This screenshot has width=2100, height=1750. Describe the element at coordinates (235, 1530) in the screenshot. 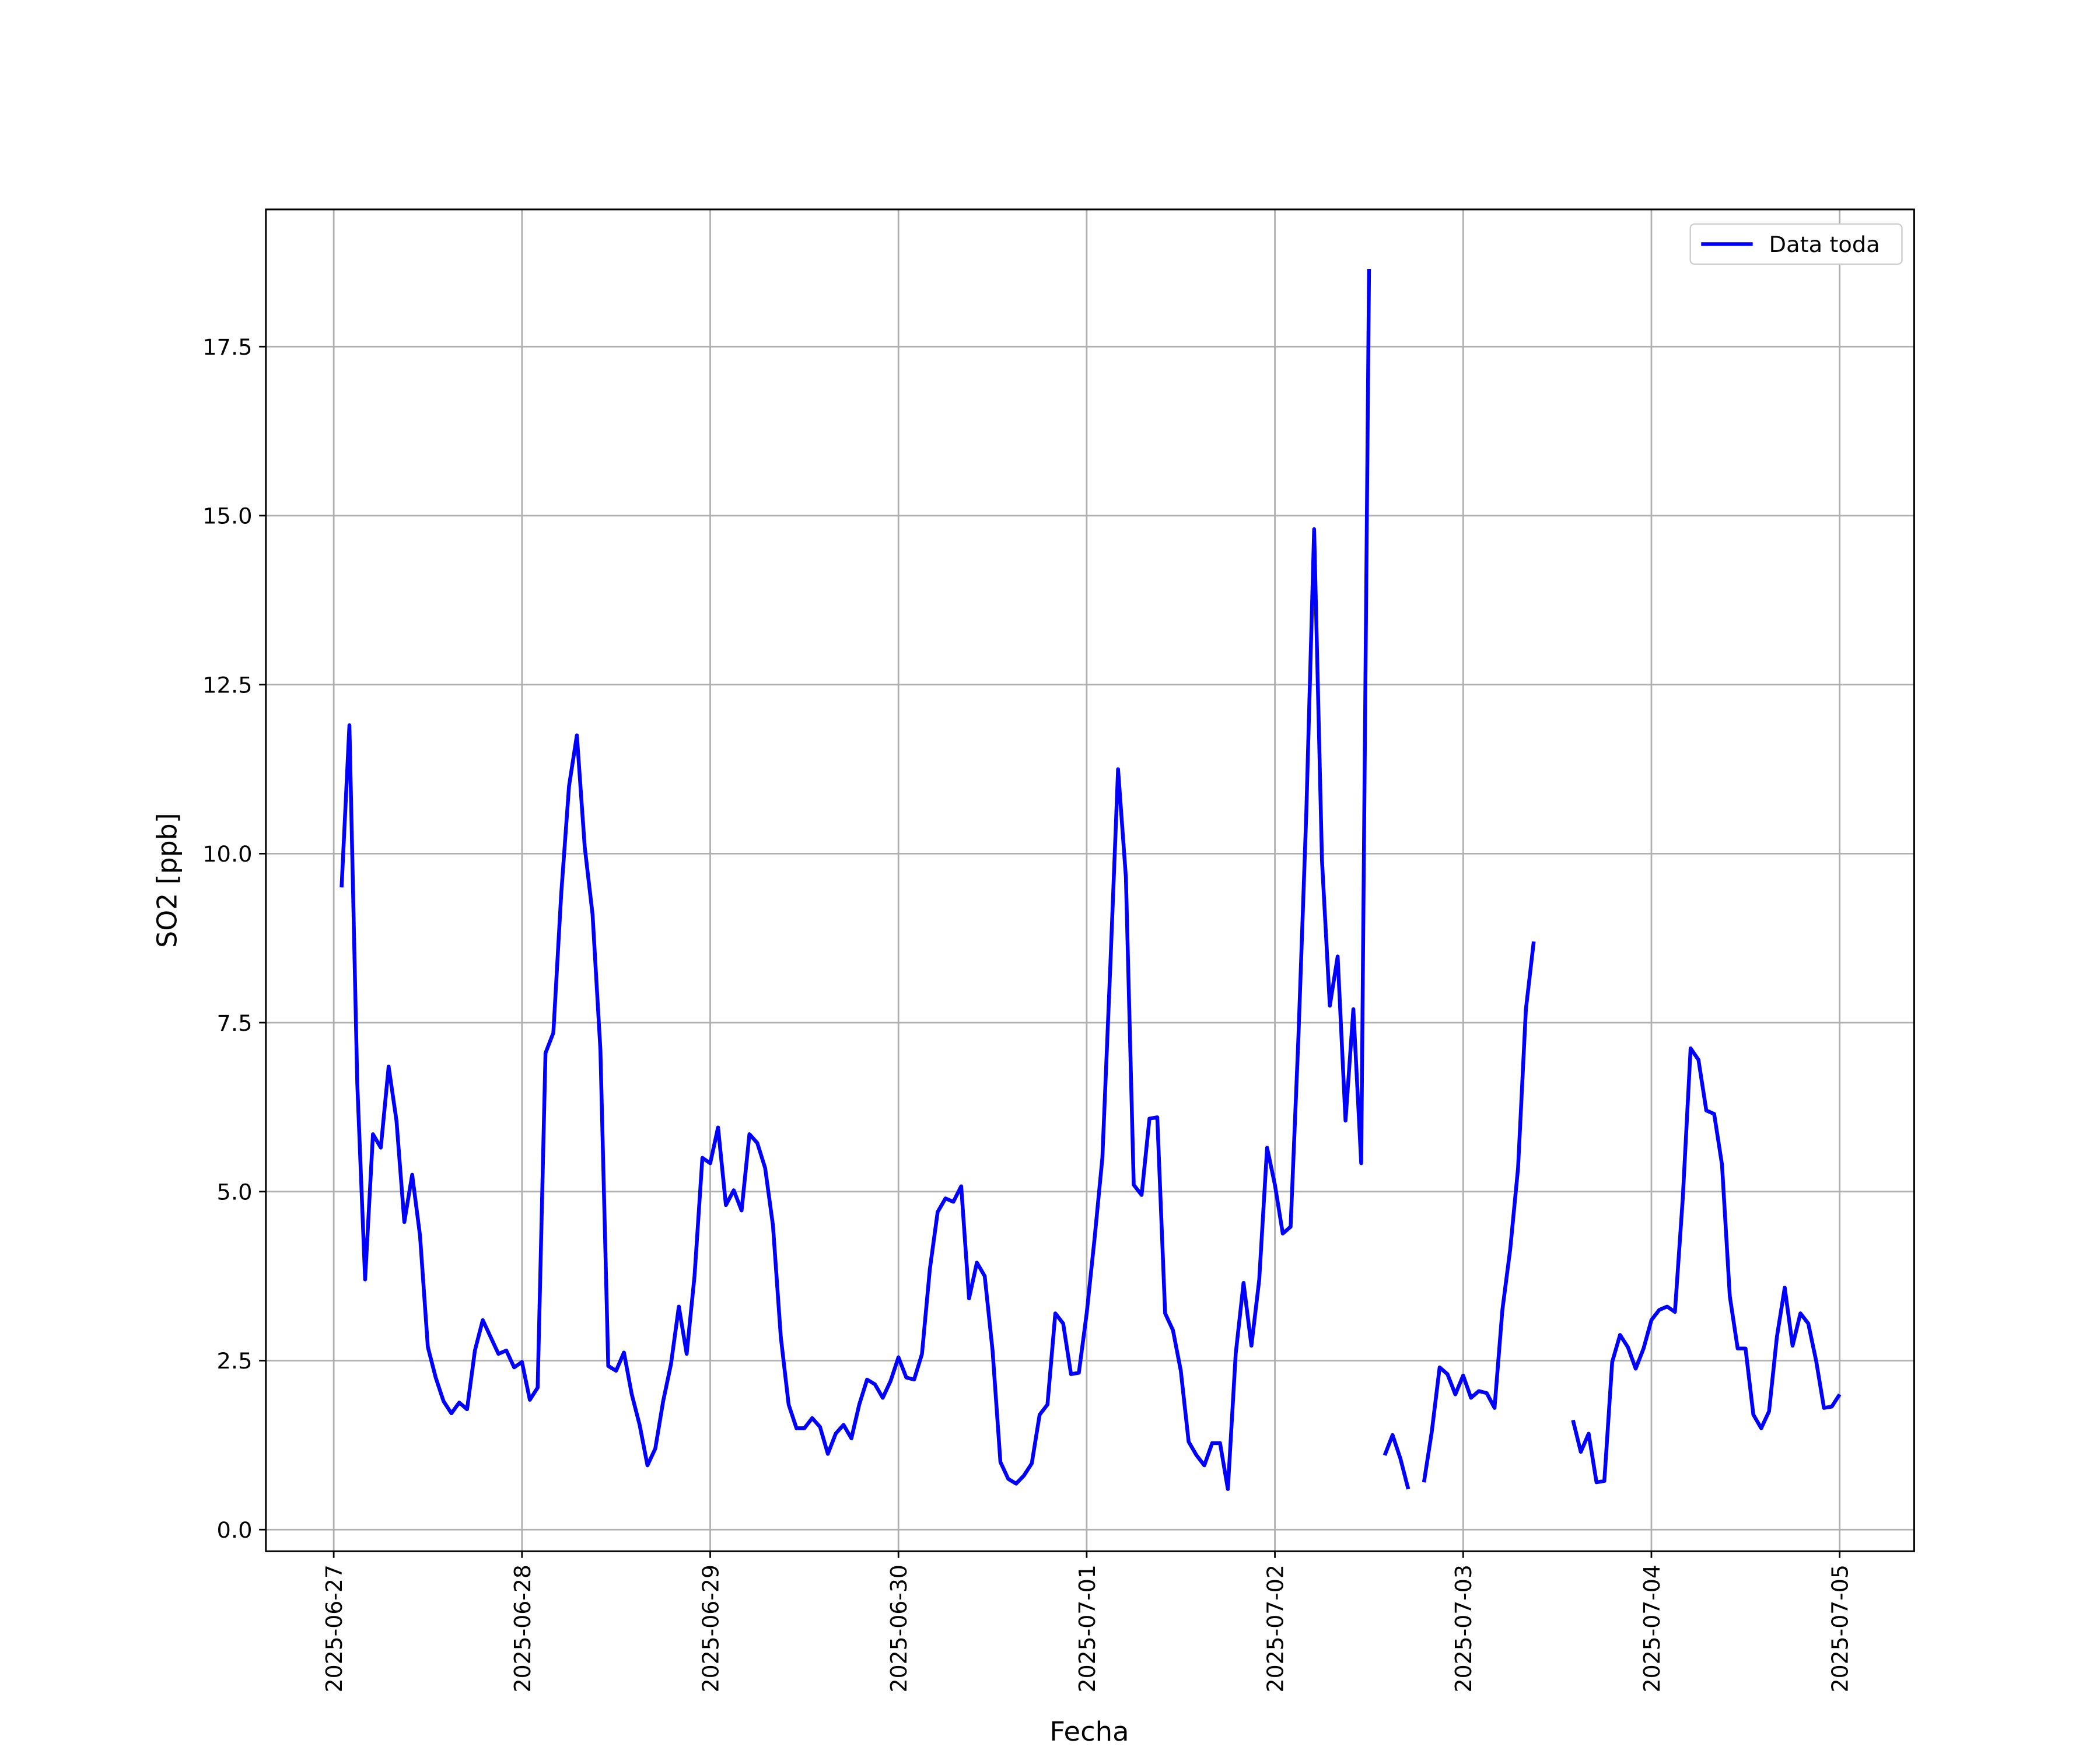

I see `y-tick-label: 0.0` at that location.